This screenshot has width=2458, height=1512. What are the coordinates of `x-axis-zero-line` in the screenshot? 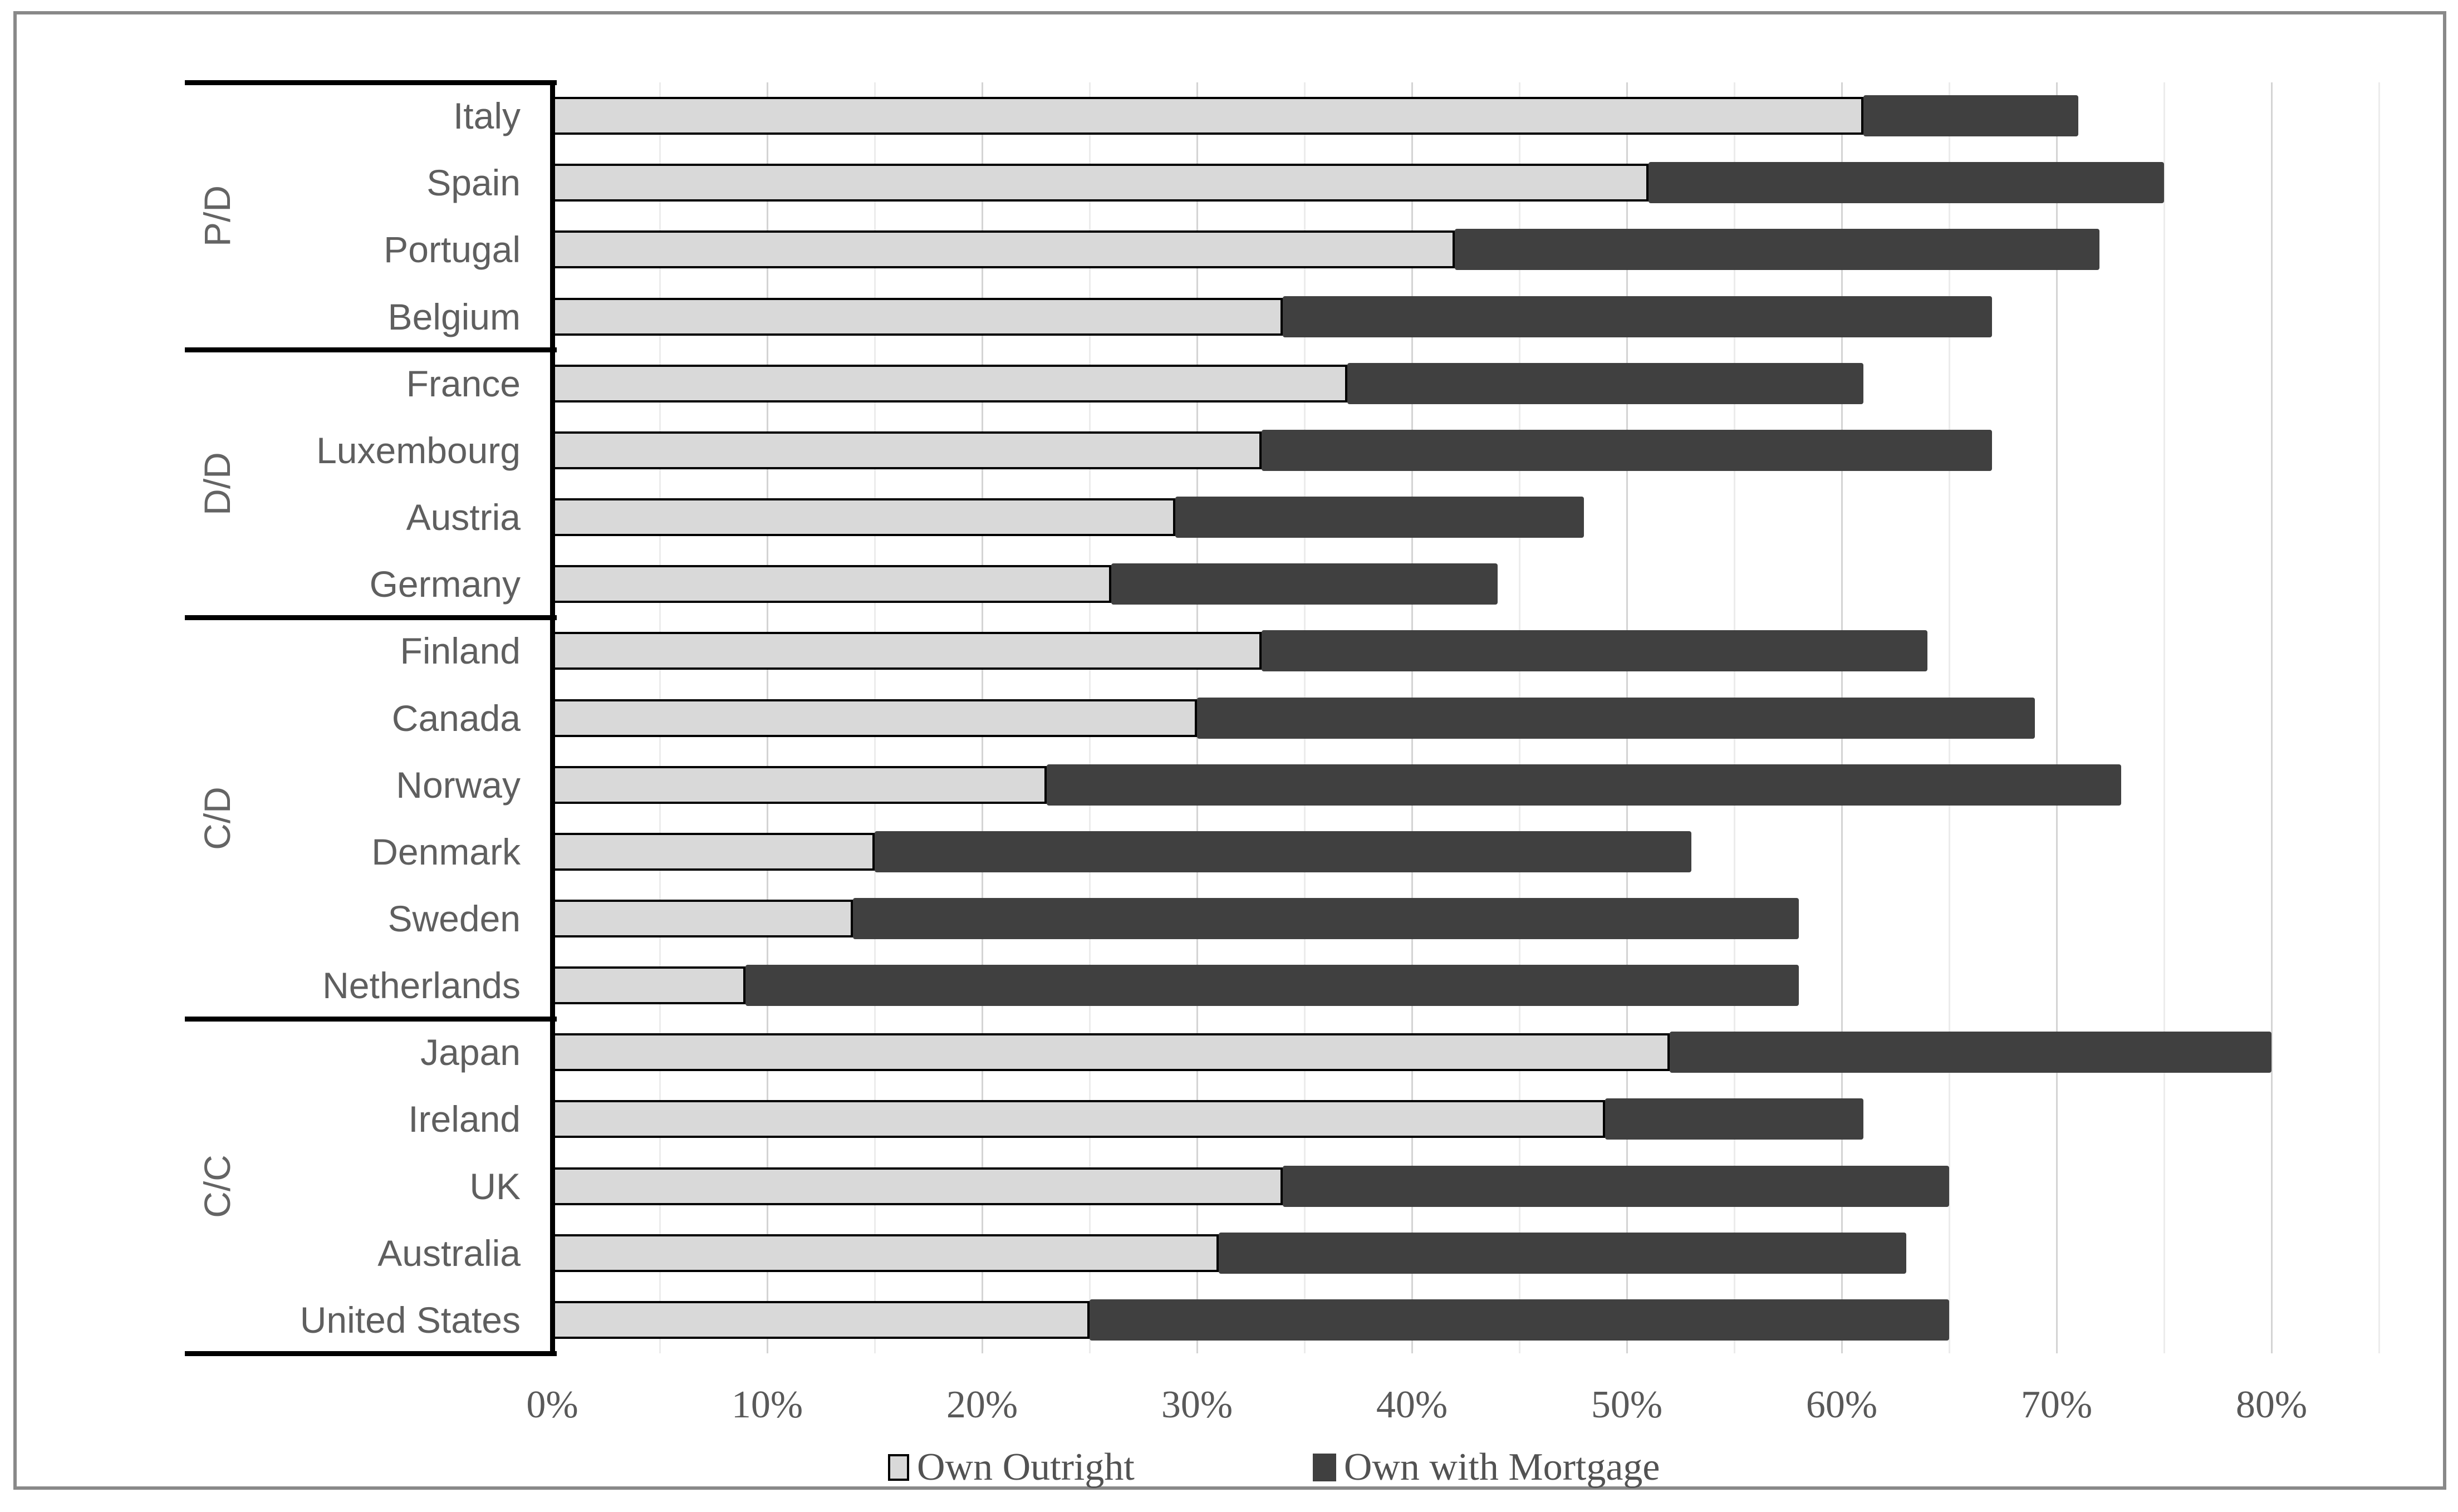 It's located at (552, 719).